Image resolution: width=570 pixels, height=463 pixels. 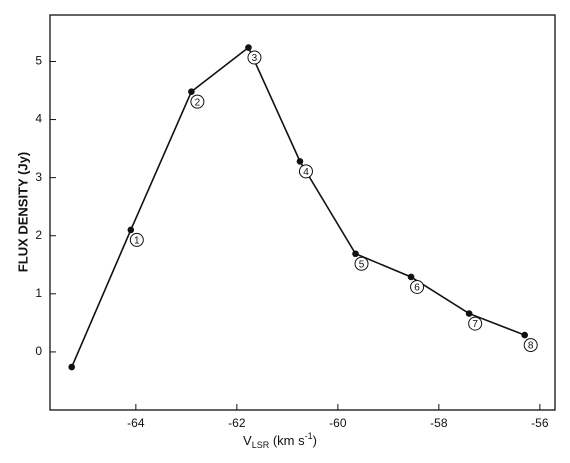 I want to click on x-title-part: ), so click(x=315, y=440).